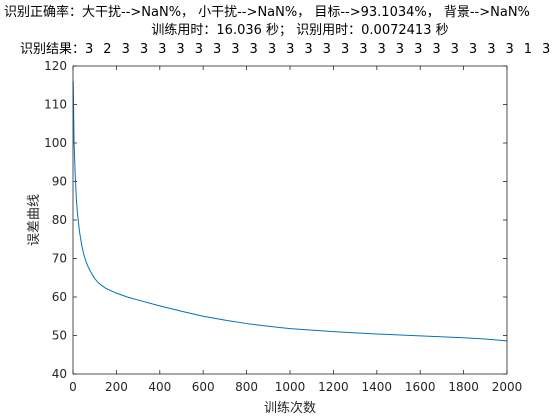  What do you see at coordinates (59, 182) in the screenshot?
I see `y-tick-label: 90` at bounding box center [59, 182].